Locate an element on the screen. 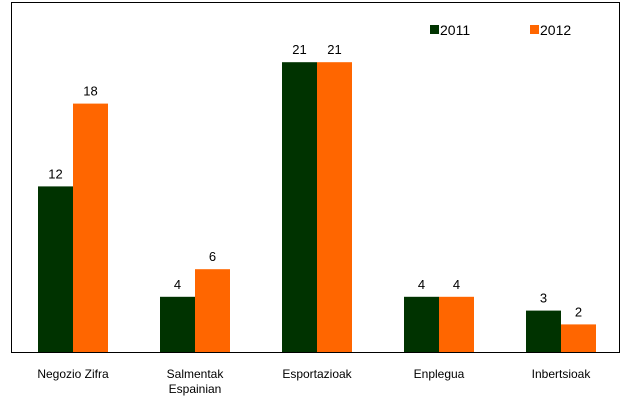 The height and width of the screenshot is (396, 621). data-label-2012-4: 2 is located at coordinates (578, 311).